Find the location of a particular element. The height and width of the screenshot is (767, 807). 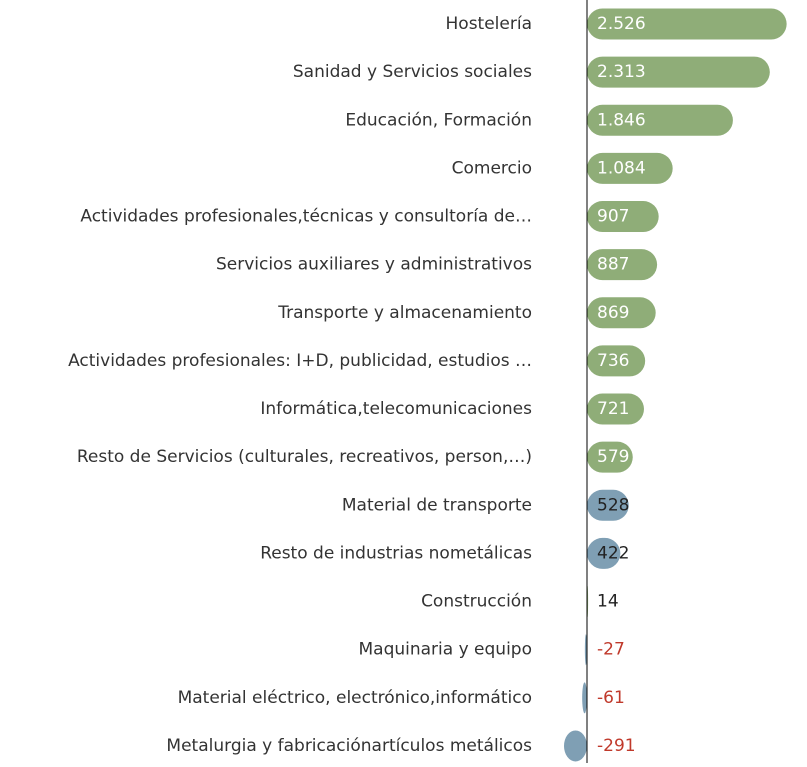

value-label: -27 is located at coordinates (611, 650).